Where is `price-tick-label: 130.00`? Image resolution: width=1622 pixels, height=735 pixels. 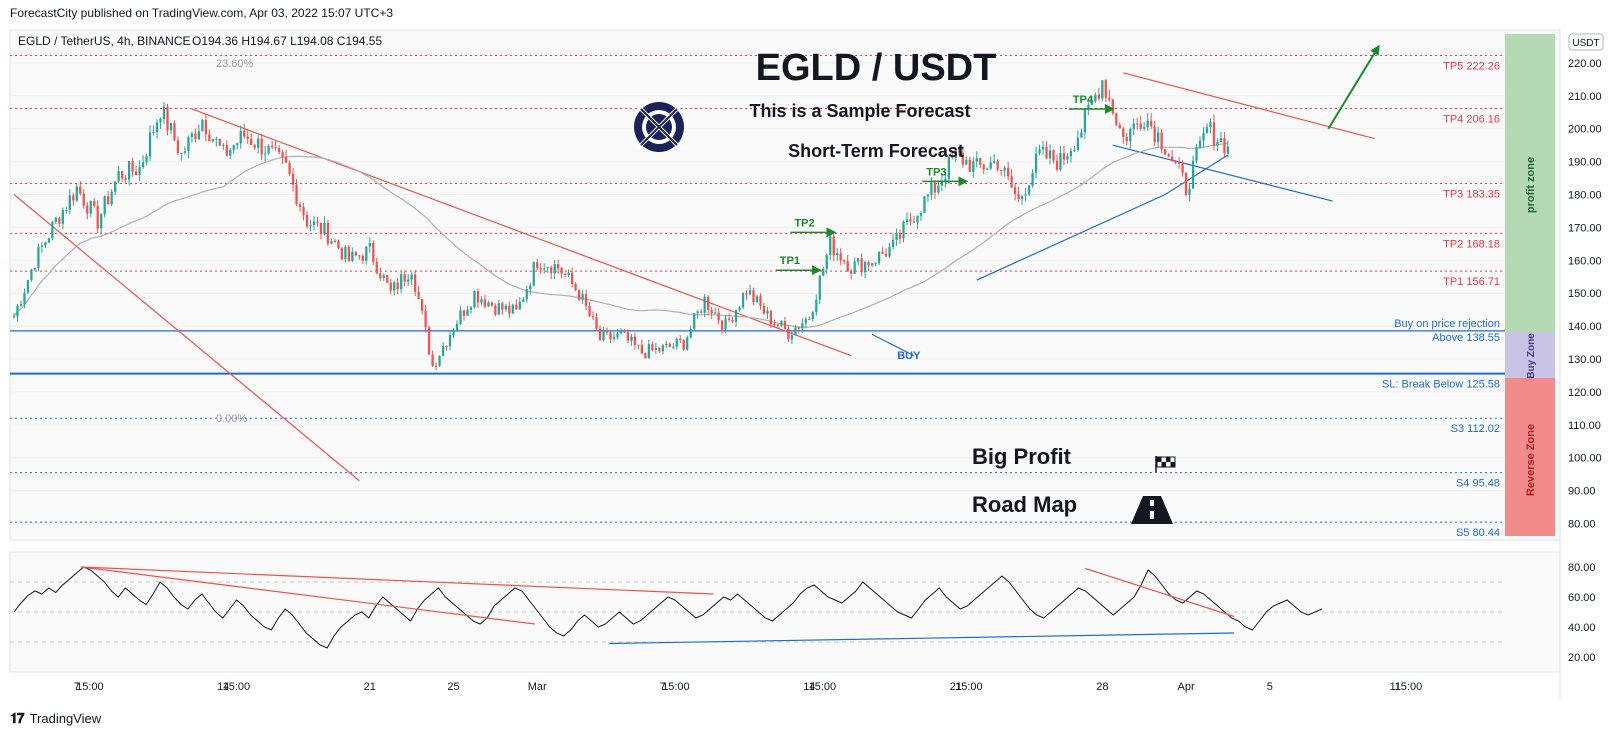
price-tick-label: 130.00 is located at coordinates (1585, 360).